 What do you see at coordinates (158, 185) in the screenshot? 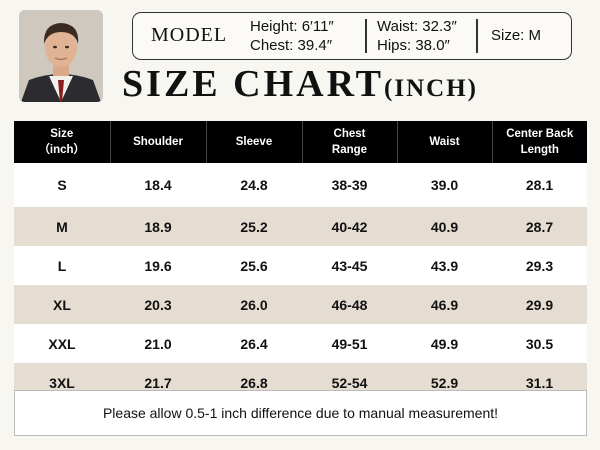
I see `cell-shoulder: 18.4` at bounding box center [158, 185].